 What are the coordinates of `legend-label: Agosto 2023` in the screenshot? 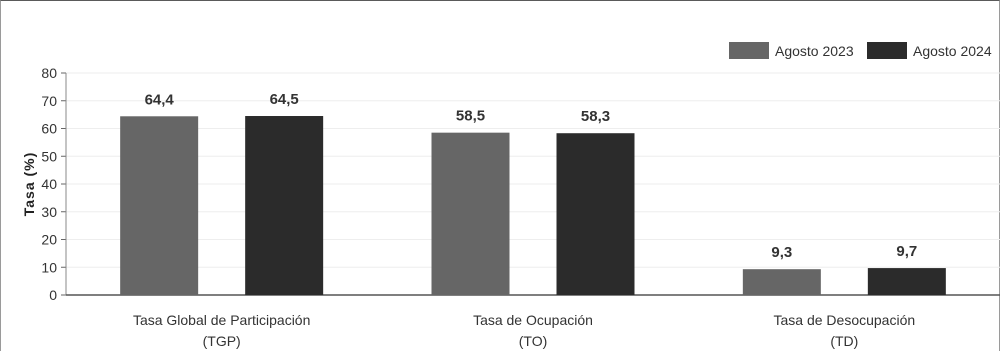 It's located at (814, 51).